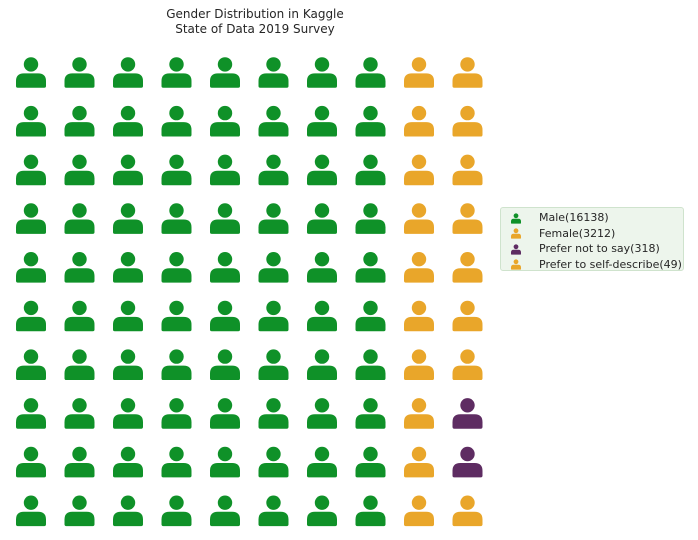 Image resolution: width=698 pixels, height=540 pixels. Describe the element at coordinates (610, 264) in the screenshot. I see `legend-label: Prefer to self-describe(49)` at that location.